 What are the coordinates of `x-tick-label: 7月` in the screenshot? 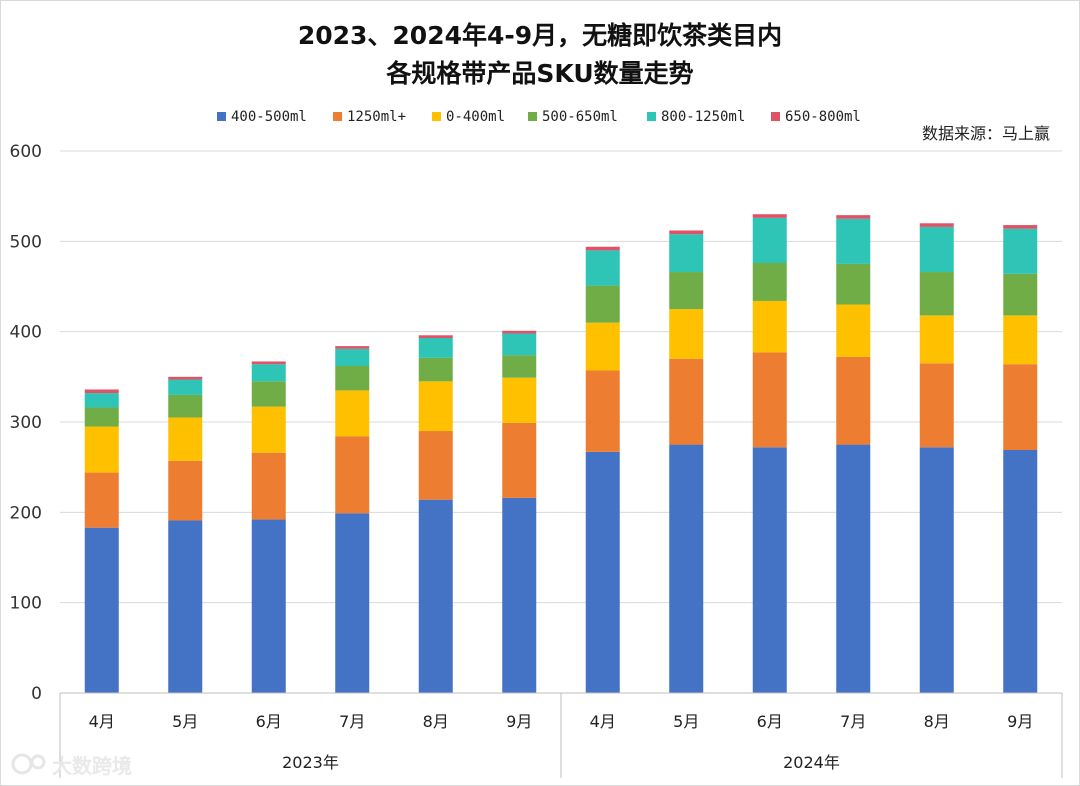 It's located at (352, 721).